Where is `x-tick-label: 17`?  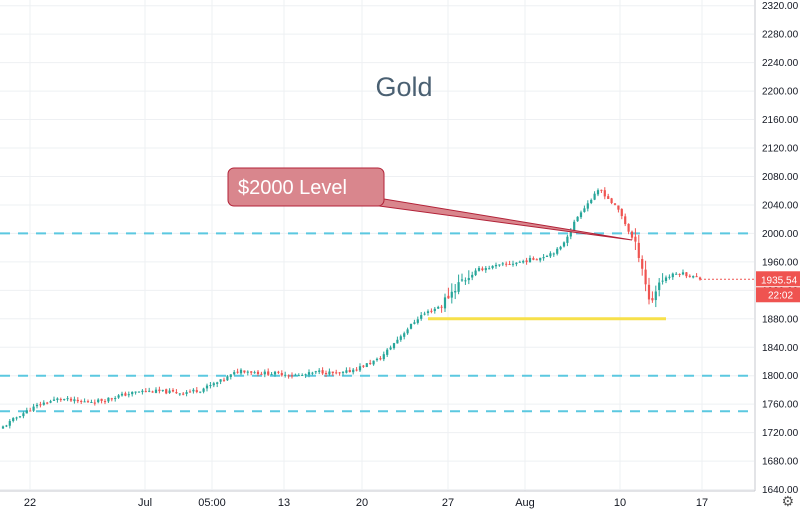 x-tick-label: 17 is located at coordinates (702, 503).